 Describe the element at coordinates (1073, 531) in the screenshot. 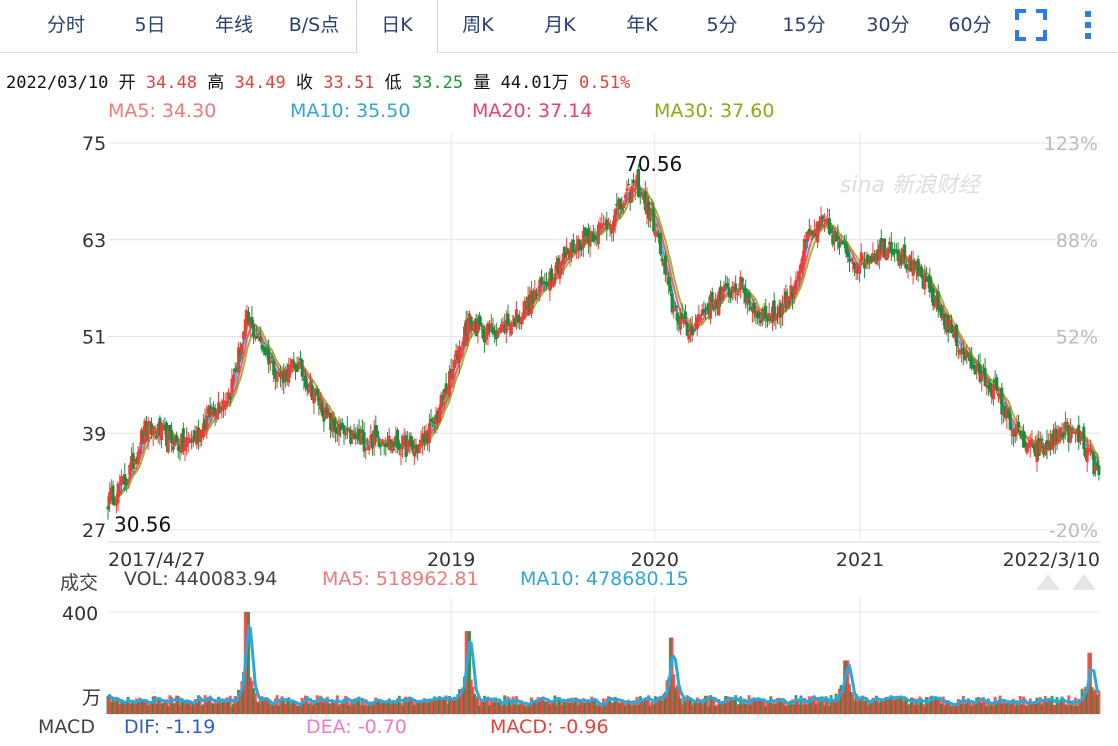

I see `y-right-tick-label: -20%` at that location.